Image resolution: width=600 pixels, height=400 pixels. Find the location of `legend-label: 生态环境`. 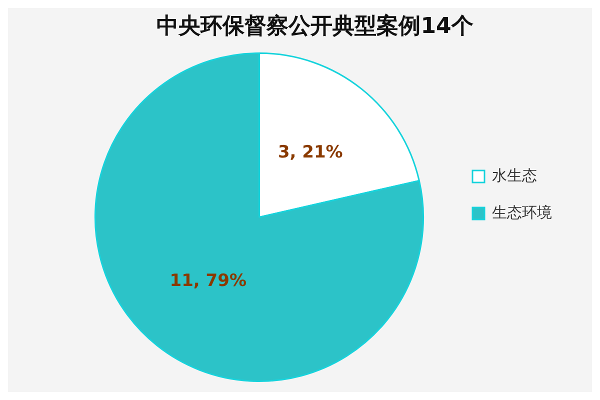

legend-label: 生态环境 is located at coordinates (522, 212).